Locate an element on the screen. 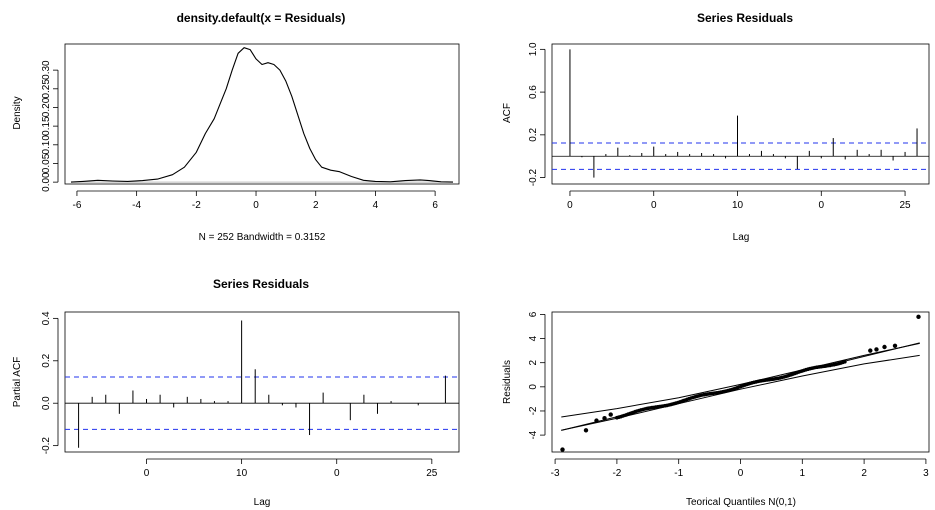 This screenshot has height=510, width=935. y-tick-label: 0.15 is located at coordinates (46, 126).